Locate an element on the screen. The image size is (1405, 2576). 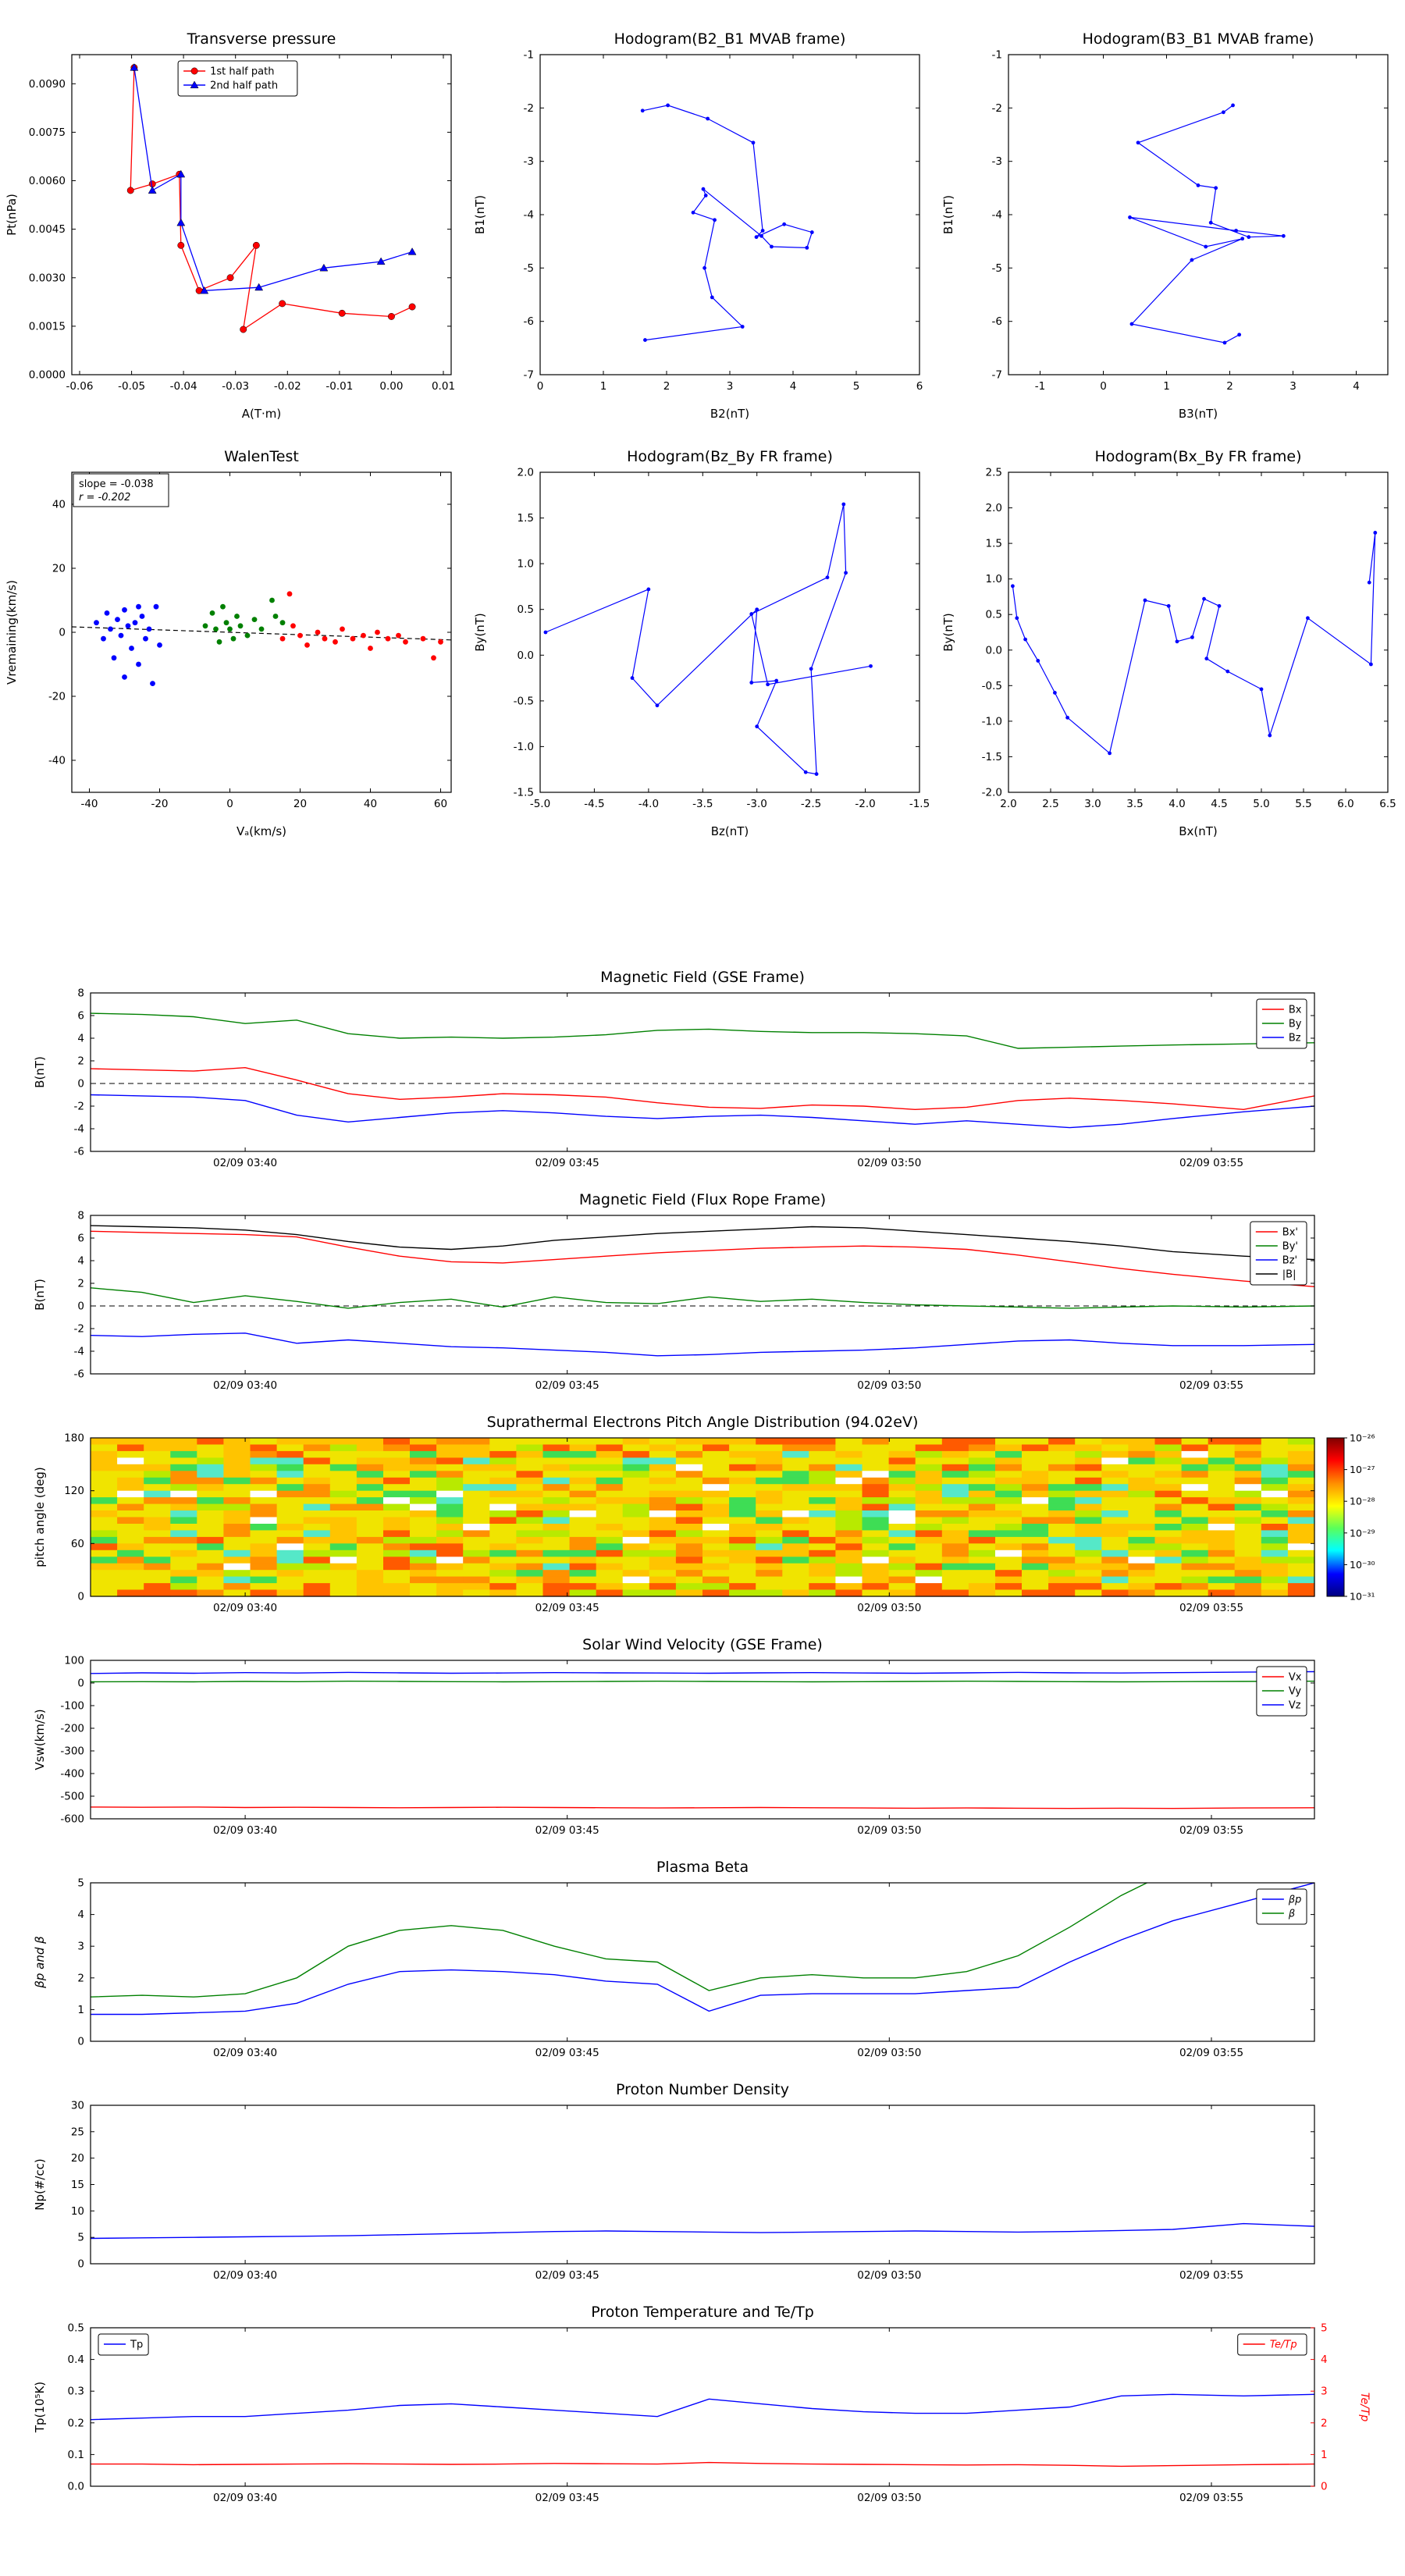
svg-text:Magnetic Field (Flux Rope Fram: Magnetic Field (Flux Rope Frame) is located at coordinates (703, 1199).